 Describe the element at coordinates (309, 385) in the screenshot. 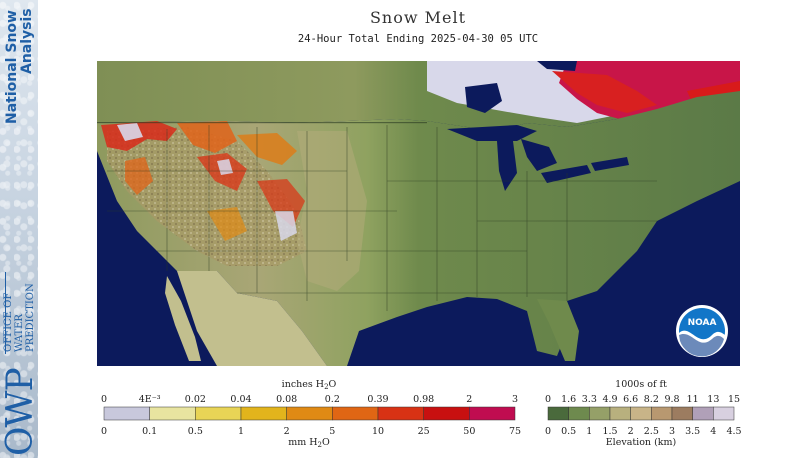

I see `melt-legend-top-label: inches H2O` at that location.